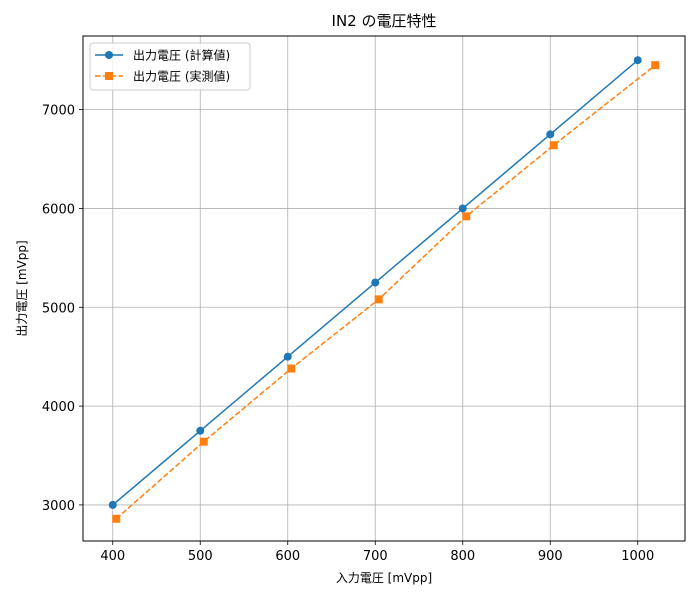 This screenshot has height=604, width=700. What do you see at coordinates (58, 308) in the screenshot?
I see `y-tick-label: 5000` at bounding box center [58, 308].